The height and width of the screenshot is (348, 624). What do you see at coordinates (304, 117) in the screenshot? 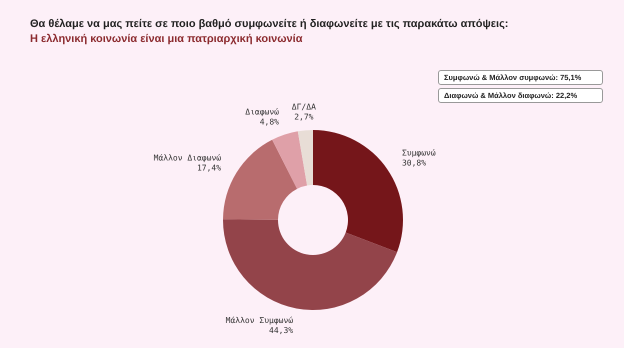
I see `data-label: 2,7%` at bounding box center [304, 117].